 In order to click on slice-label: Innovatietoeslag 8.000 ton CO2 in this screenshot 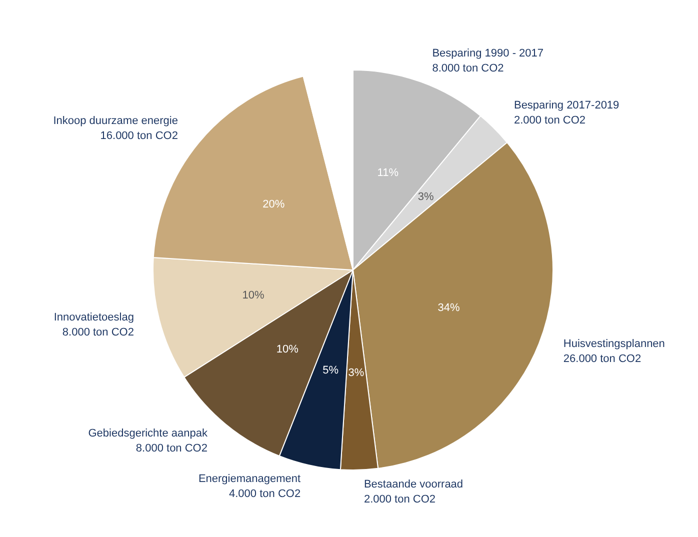, I will do `click(94, 325)`.